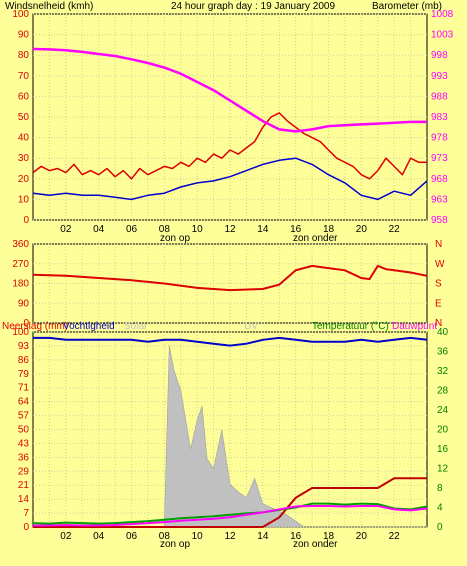  Describe the element at coordinates (66, 229) in the screenshot. I see `wind-x-tick: 02` at that location.